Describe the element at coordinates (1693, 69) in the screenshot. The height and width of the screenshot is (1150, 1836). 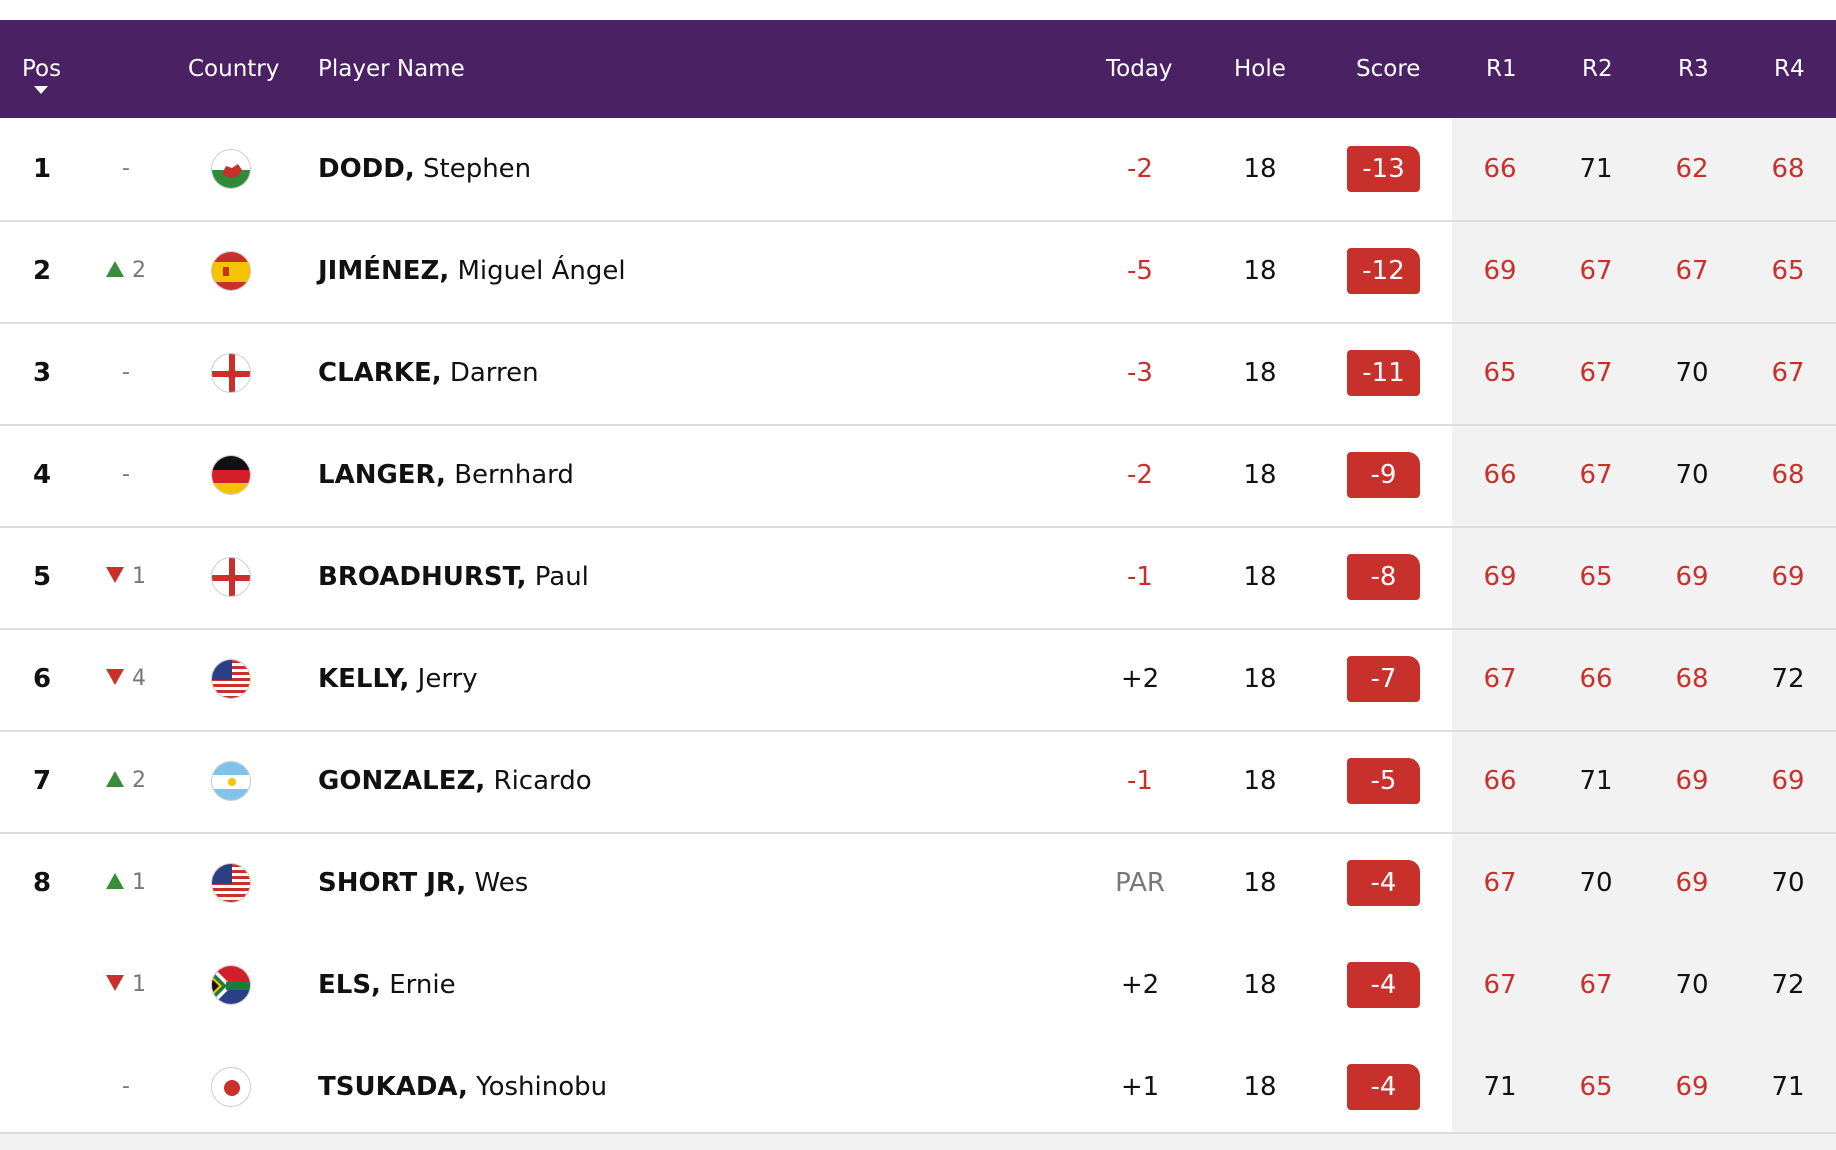
I see `r3-header: R3` at that location.